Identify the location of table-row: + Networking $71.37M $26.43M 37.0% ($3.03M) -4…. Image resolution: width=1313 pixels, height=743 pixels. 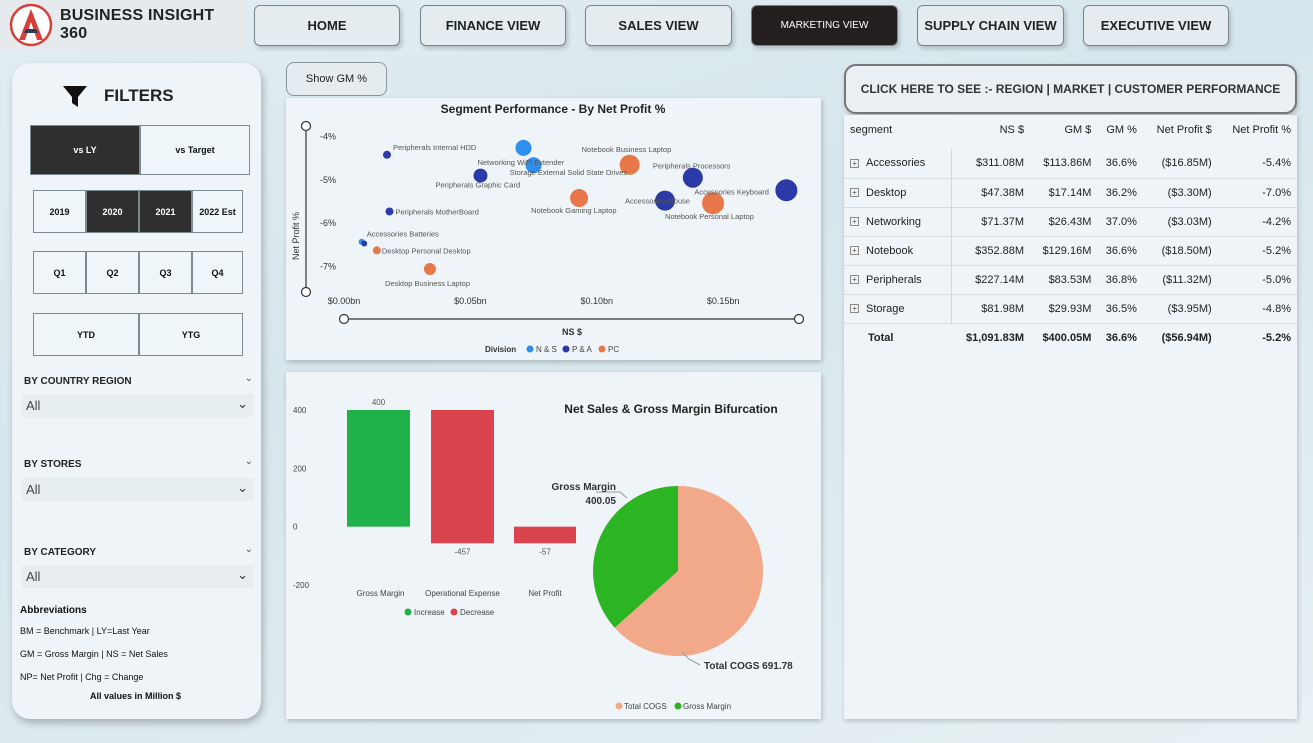
(1070, 222).